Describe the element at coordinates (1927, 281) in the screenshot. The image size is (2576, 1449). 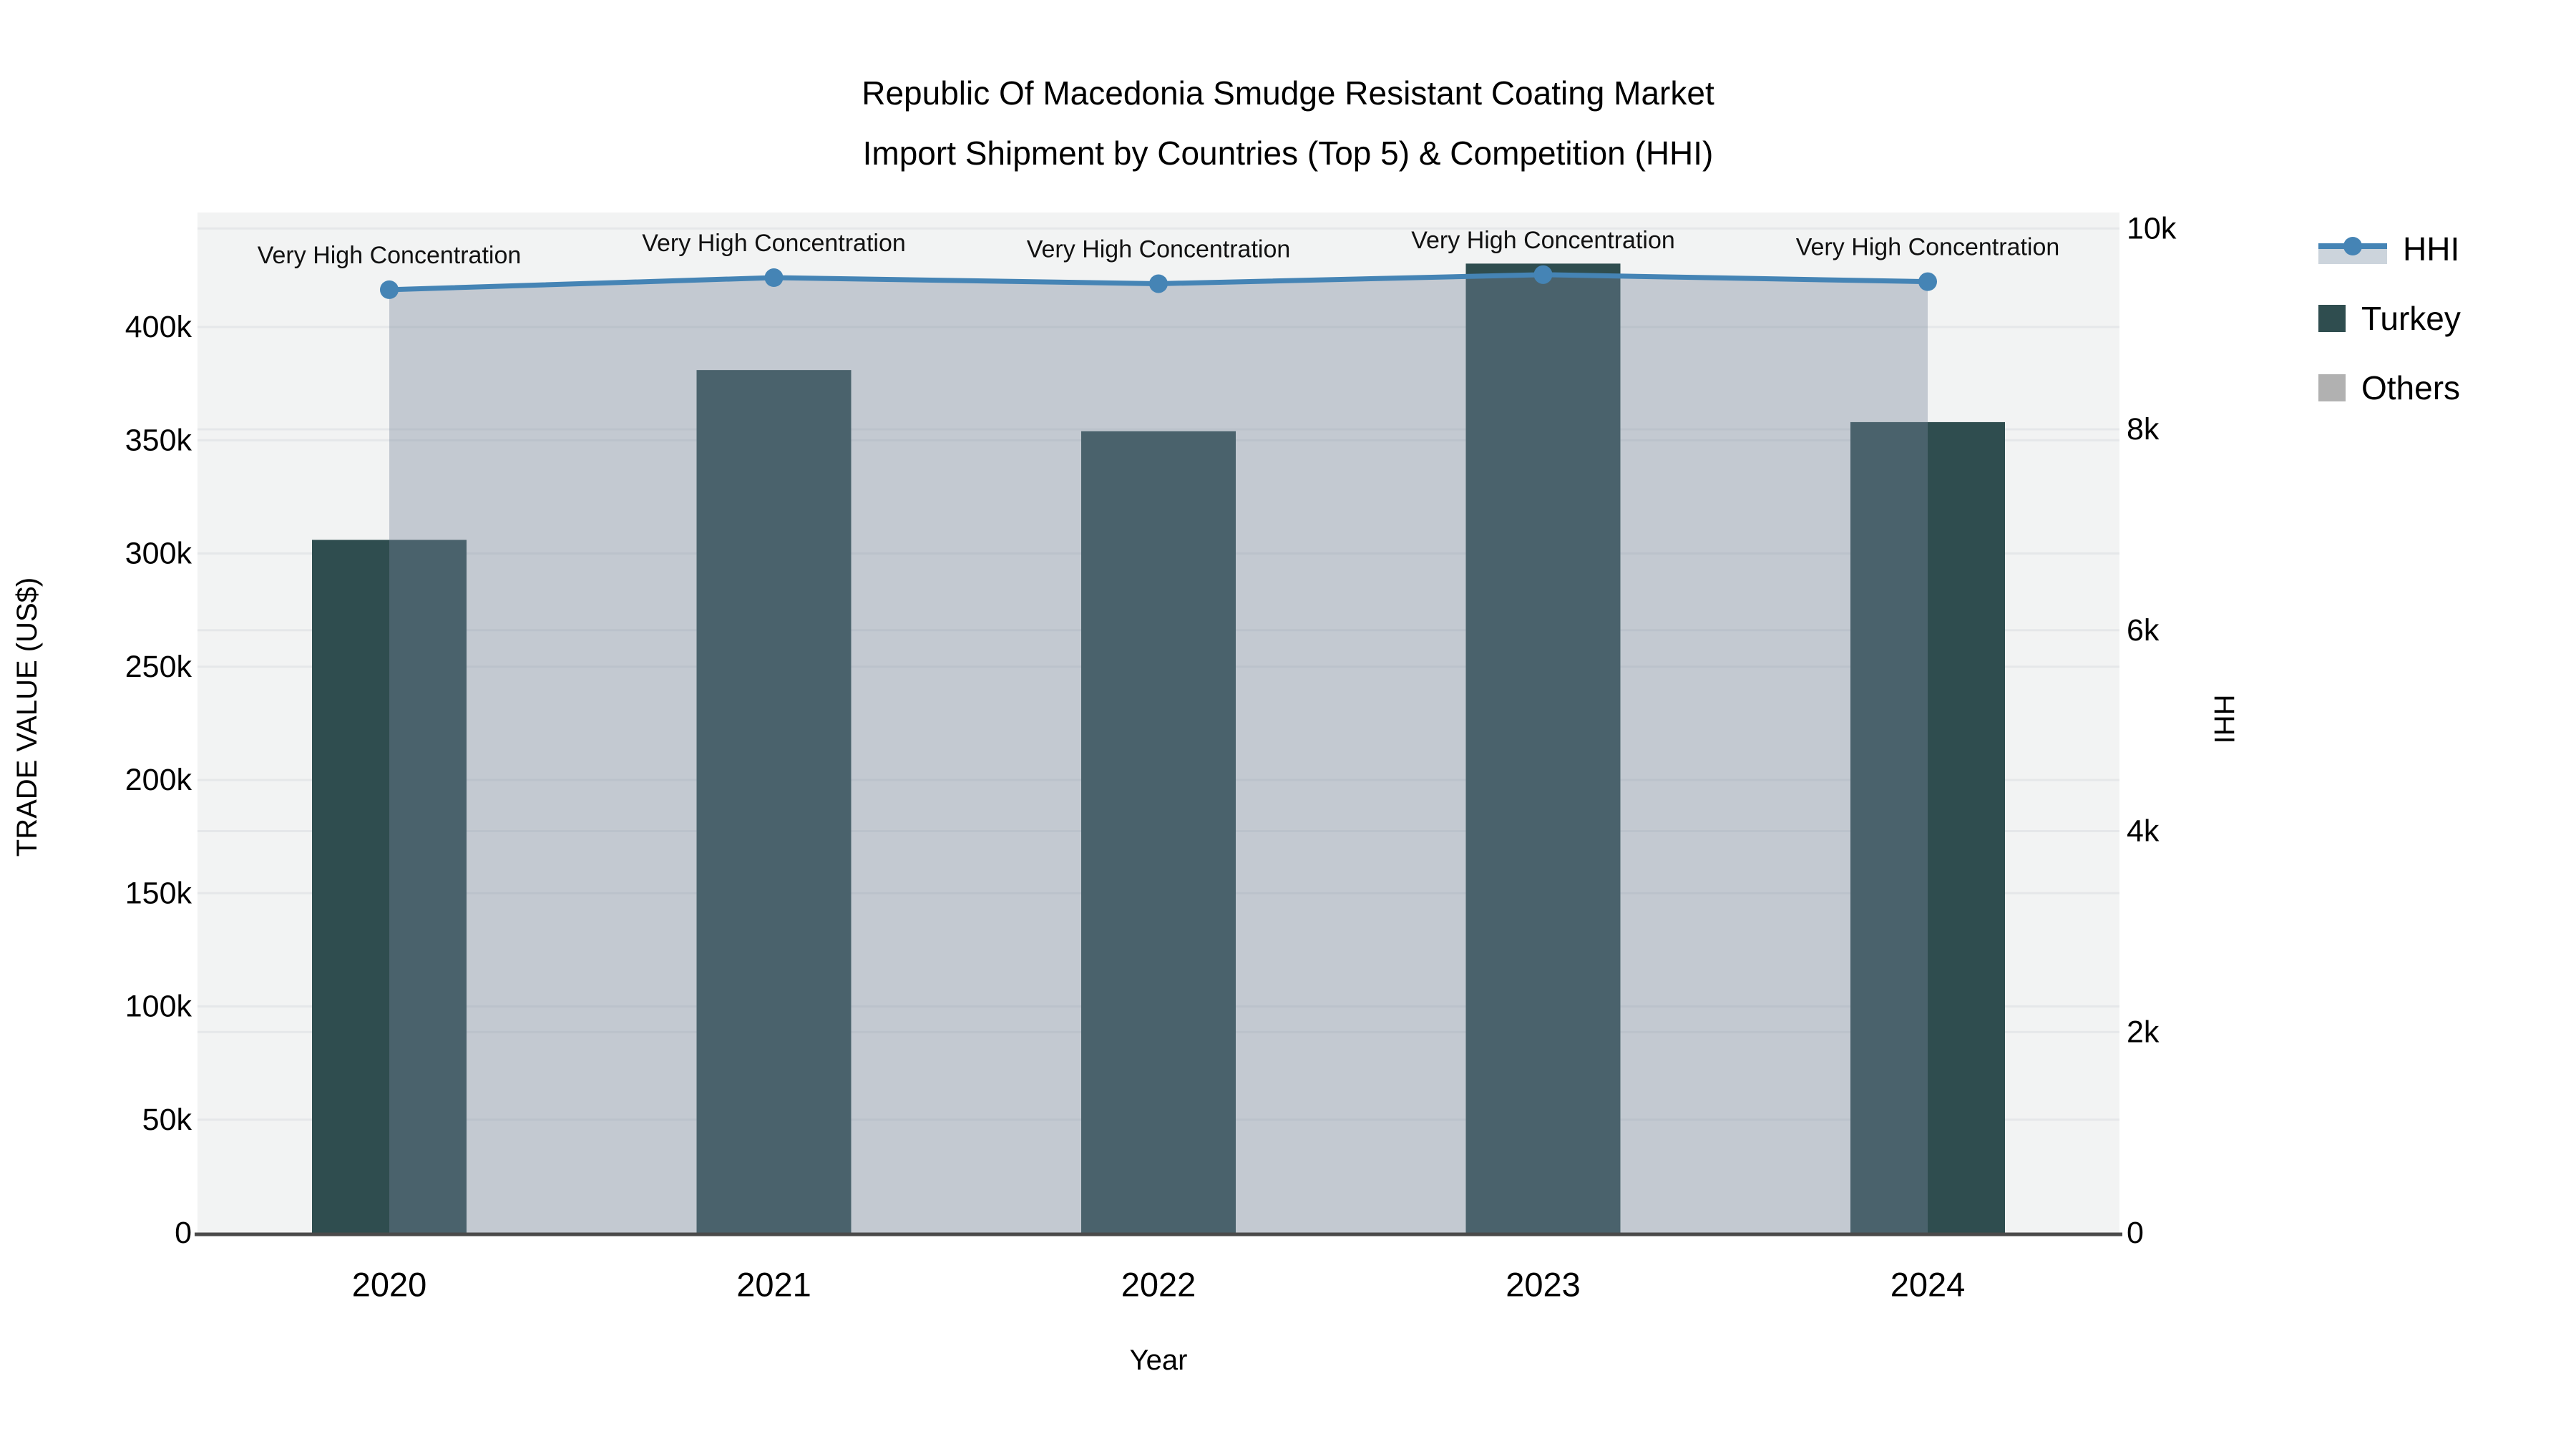
I see `hhi-marker-2024` at that location.